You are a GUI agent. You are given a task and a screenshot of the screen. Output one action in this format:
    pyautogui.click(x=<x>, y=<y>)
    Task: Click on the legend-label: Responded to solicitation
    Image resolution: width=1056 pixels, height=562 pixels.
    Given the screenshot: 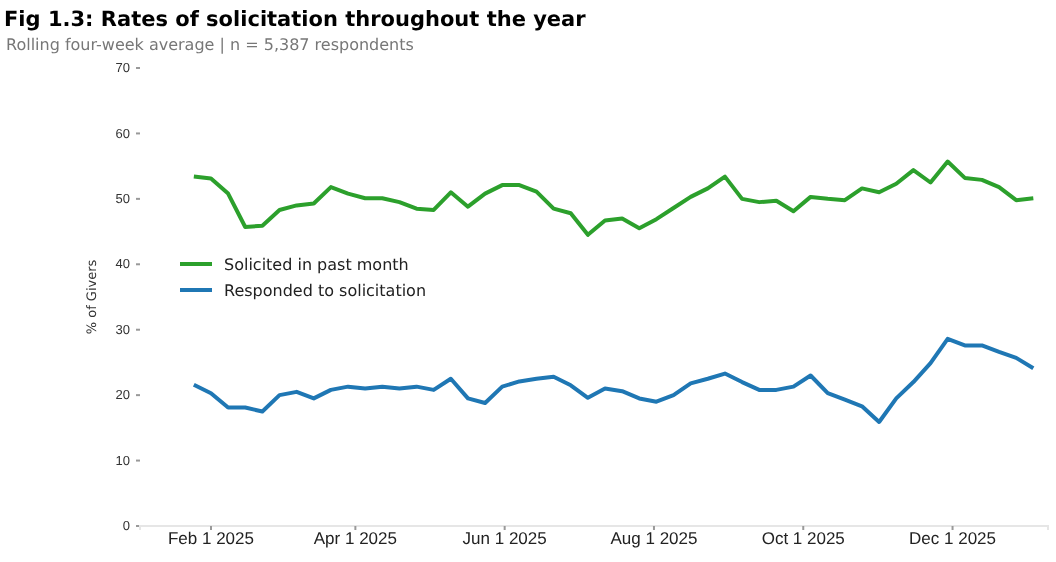 What is the action you would take?
    pyautogui.click(x=325, y=291)
    